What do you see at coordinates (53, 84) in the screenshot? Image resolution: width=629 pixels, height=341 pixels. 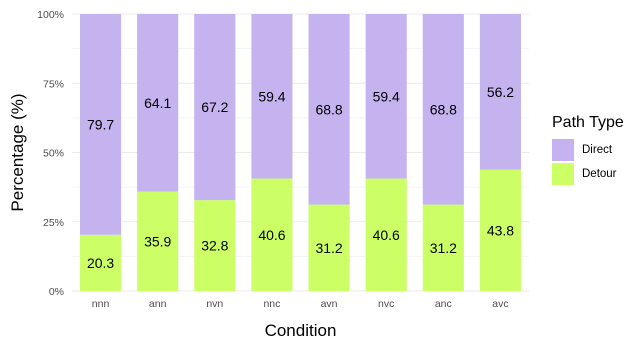 I see `y-tick-label: 75%` at bounding box center [53, 84].